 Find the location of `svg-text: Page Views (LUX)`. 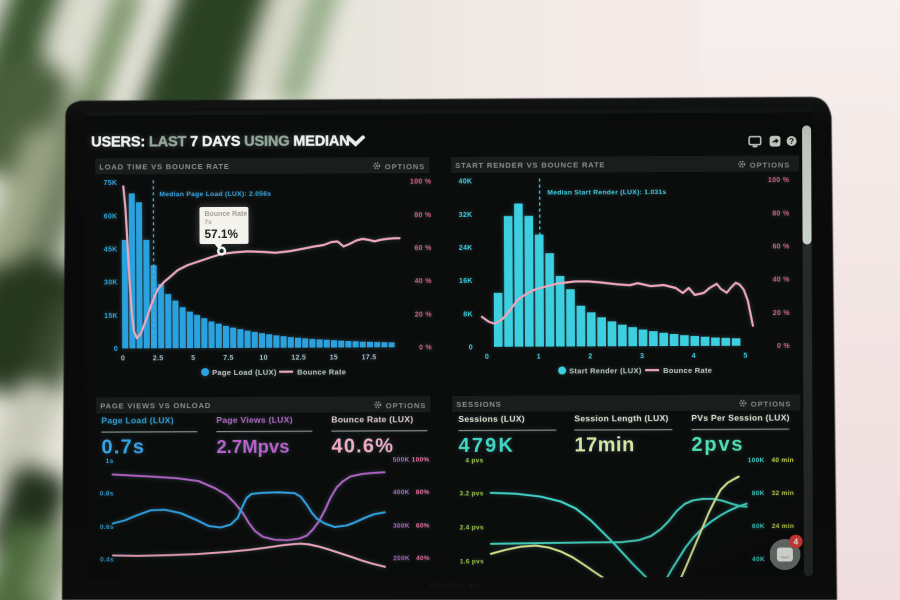

svg-text: Page Views (LUX) is located at coordinates (254, 420).